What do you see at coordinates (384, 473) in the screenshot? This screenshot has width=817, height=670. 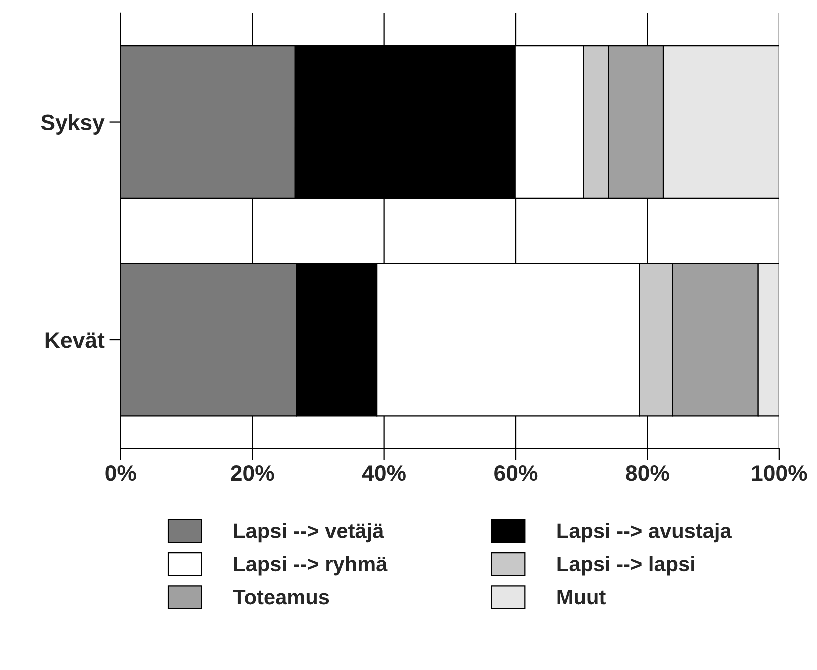 I see `x-tick-label: 40%` at bounding box center [384, 473].